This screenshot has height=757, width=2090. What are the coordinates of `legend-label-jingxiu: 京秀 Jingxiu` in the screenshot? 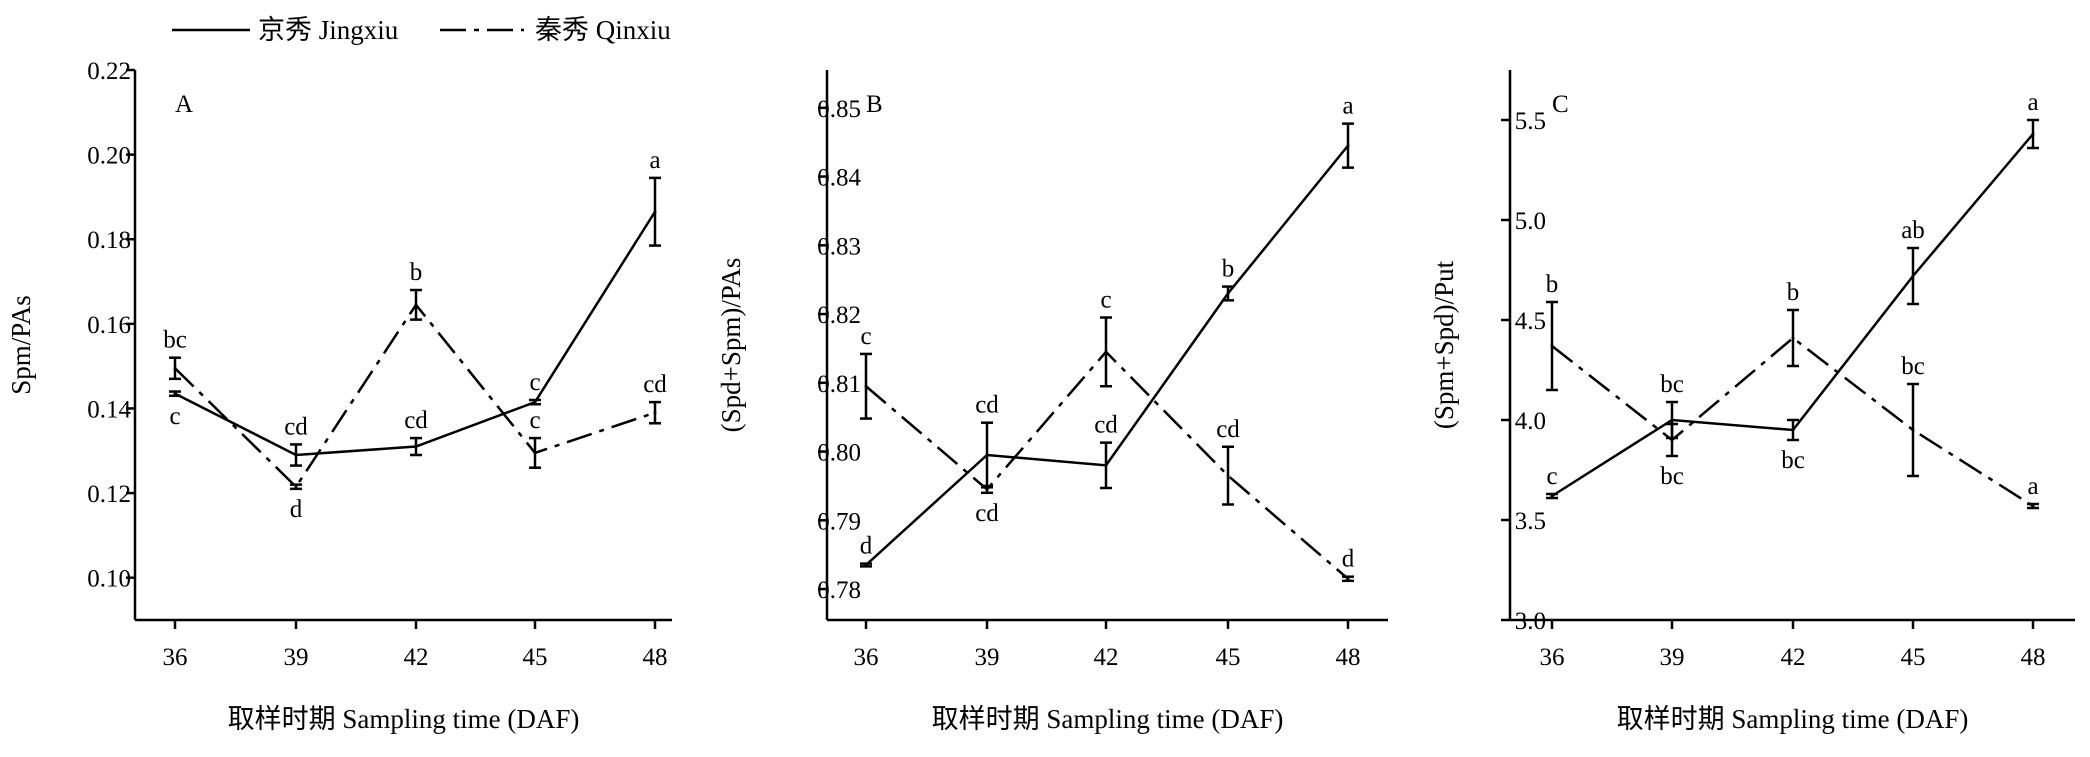 It's located at (328, 30).